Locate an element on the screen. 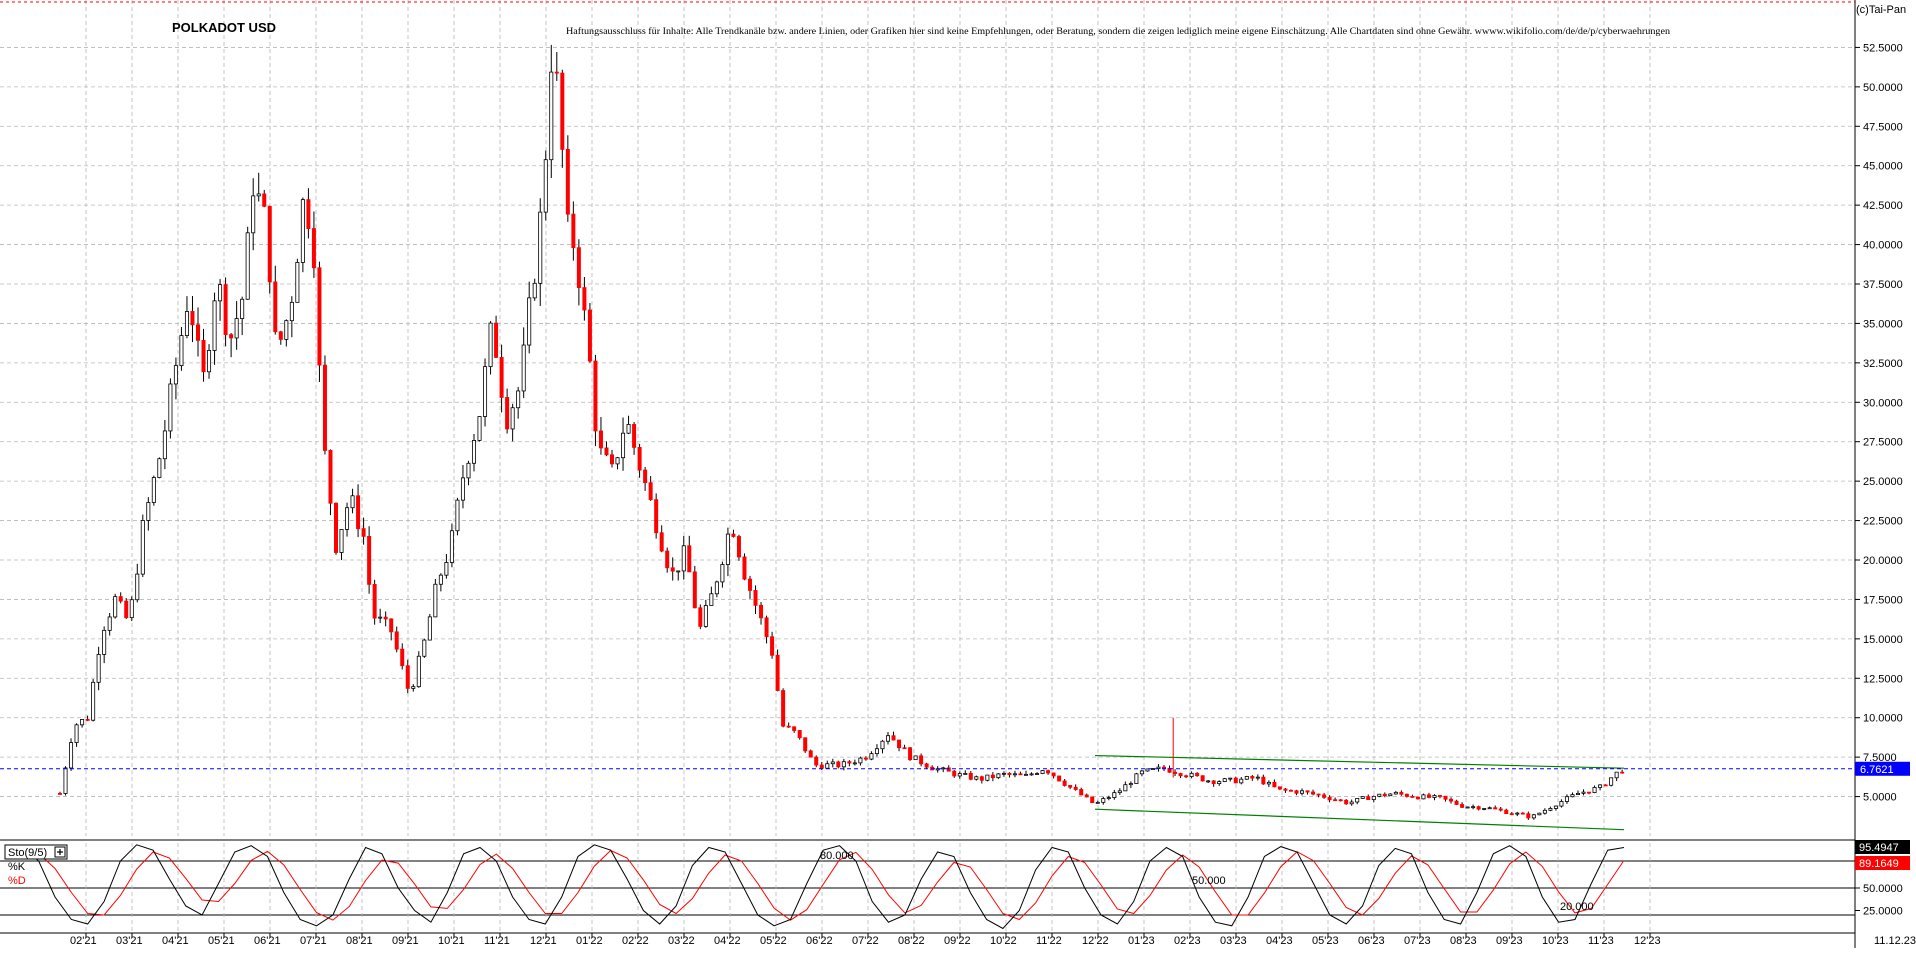  x-tick-label: 06'23 is located at coordinates (1371, 941).